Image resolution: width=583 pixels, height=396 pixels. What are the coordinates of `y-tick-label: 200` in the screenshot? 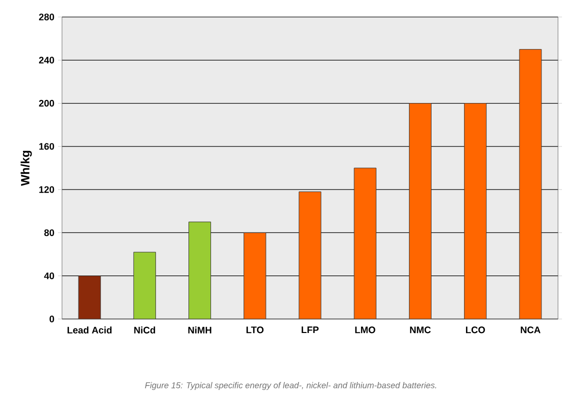 It's located at (46, 103).